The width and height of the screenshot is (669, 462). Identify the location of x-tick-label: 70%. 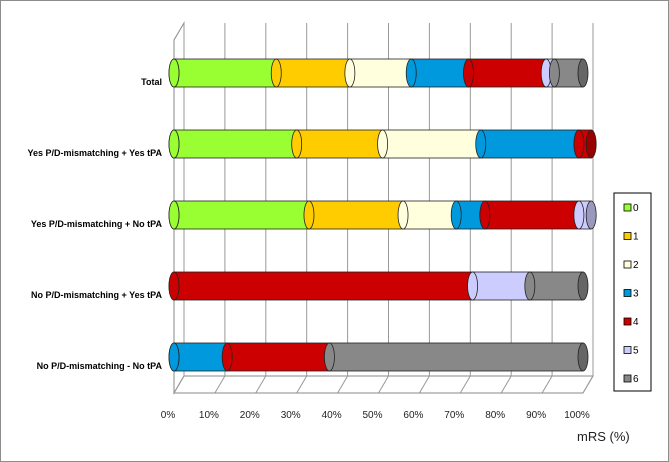
(454, 415).